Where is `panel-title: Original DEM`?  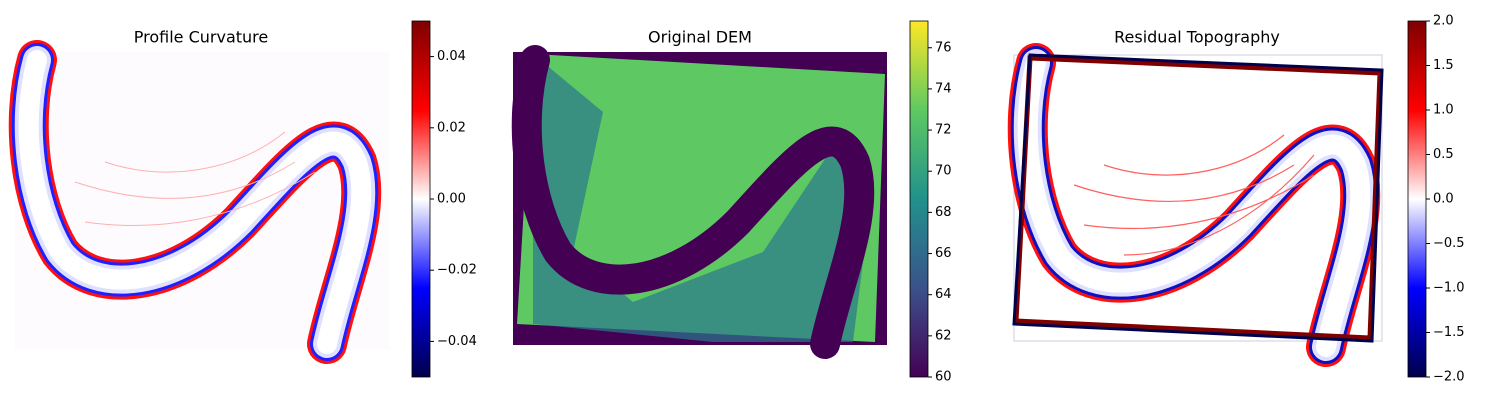 panel-title: Original DEM is located at coordinates (700, 37).